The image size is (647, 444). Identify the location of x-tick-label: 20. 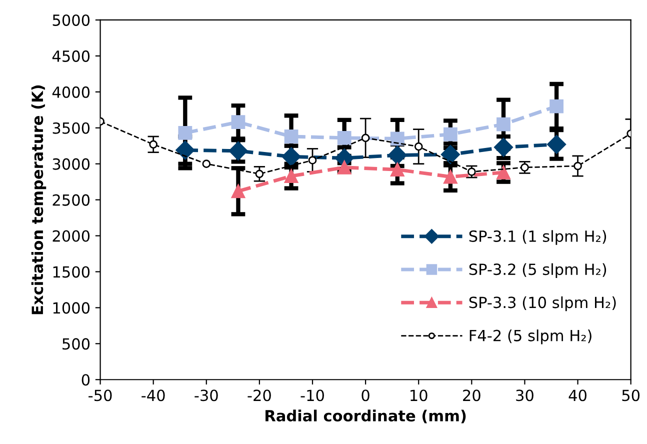
(471, 396).